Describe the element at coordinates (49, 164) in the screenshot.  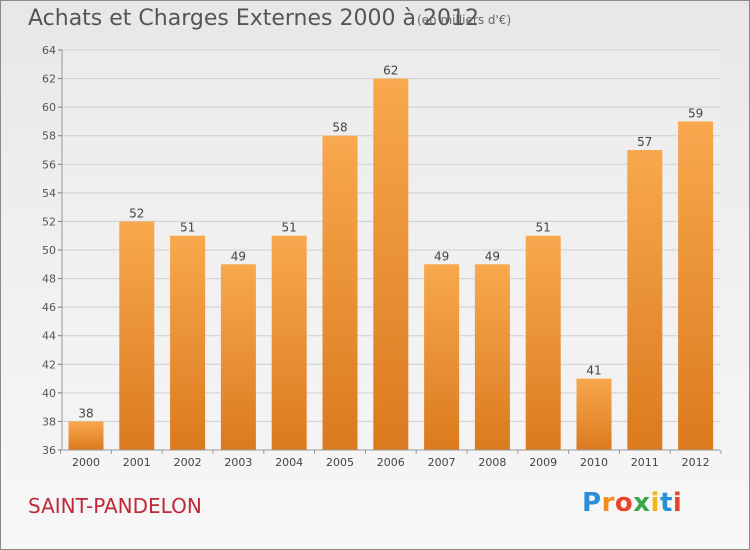
I see `y-tick-label: 56` at that location.